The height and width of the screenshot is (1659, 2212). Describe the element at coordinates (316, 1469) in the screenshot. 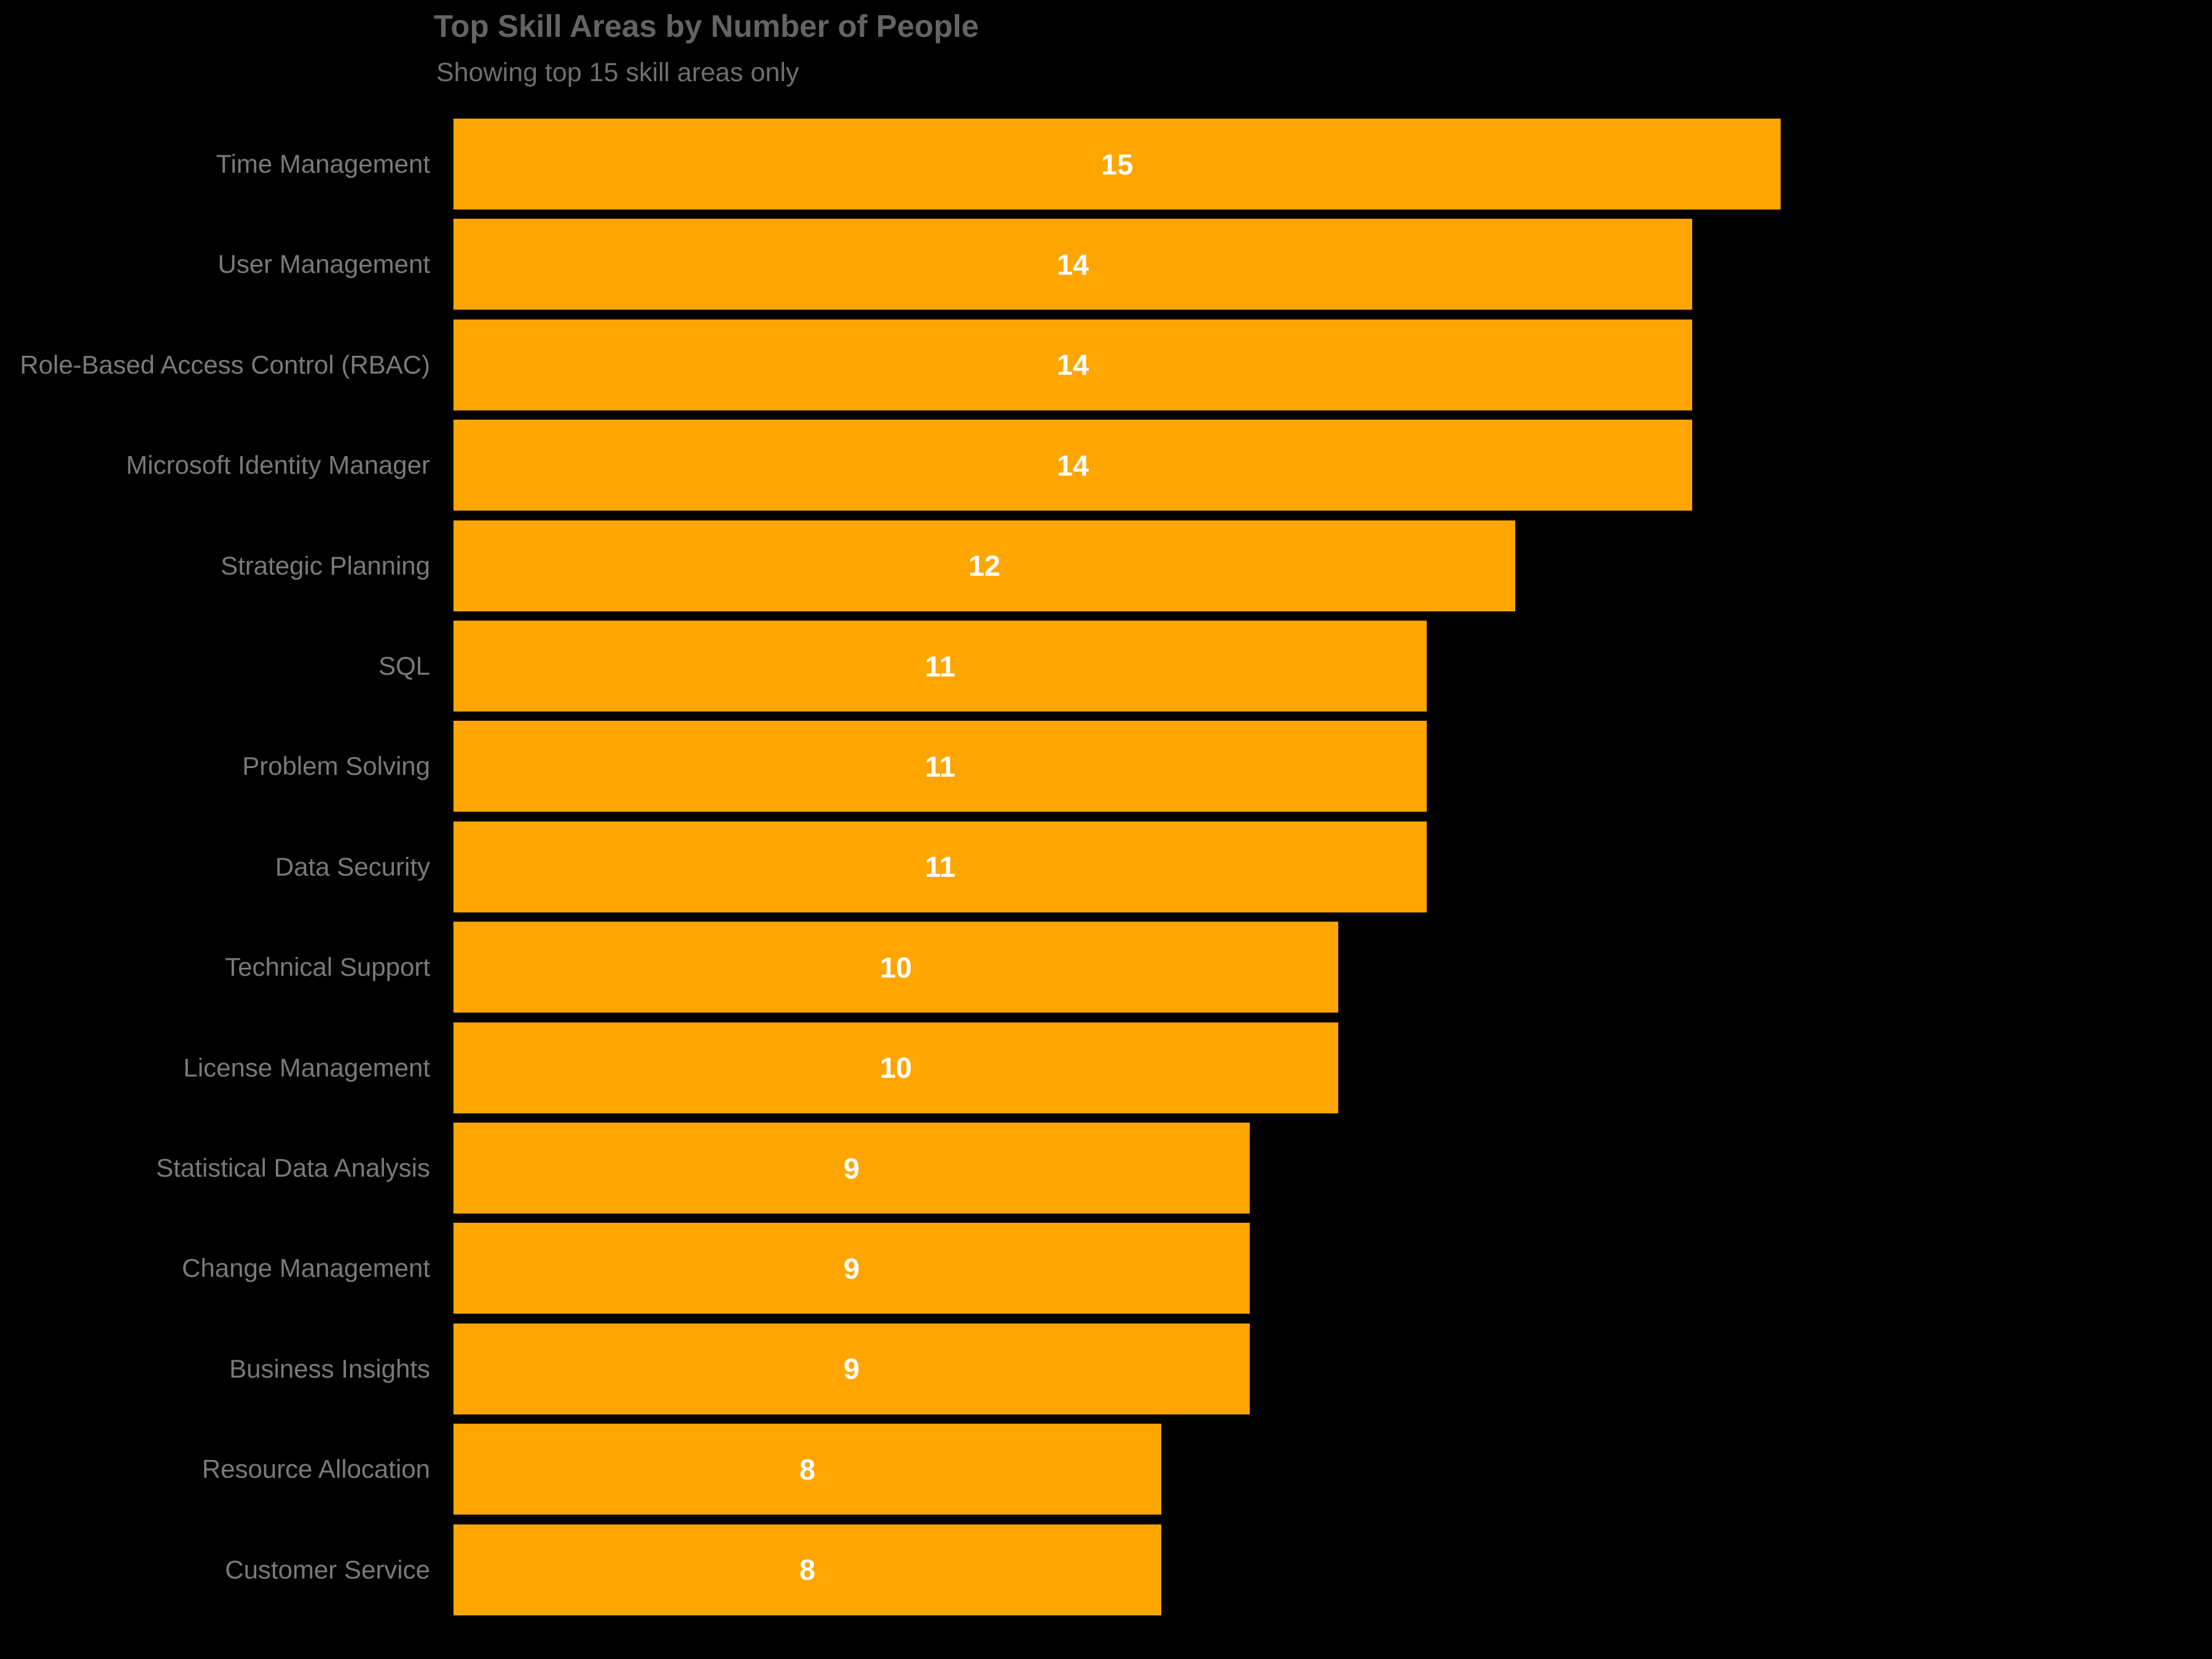

I see `category-label: Resource Allocation` at that location.